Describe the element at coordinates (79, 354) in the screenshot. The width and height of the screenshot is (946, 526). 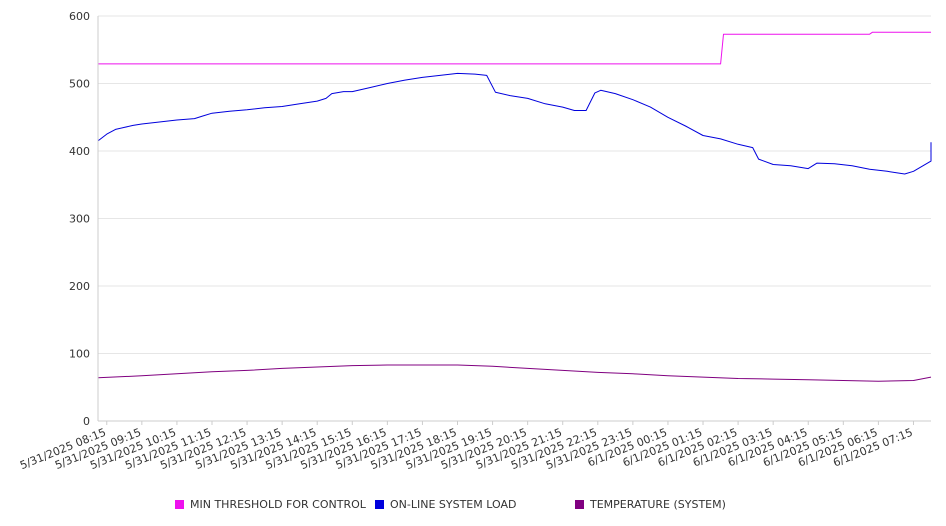
I see `y-tick-label-100: 100` at that location.